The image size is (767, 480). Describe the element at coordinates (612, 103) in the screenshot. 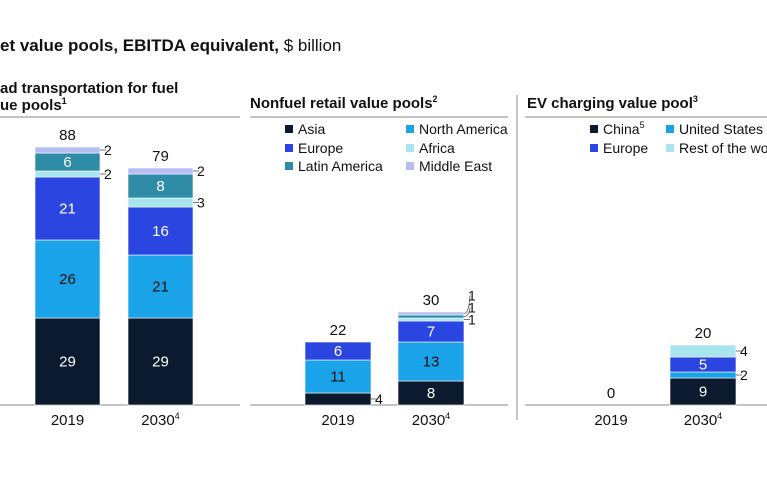

I see `panel-title-3: EV charging value pool3` at that location.